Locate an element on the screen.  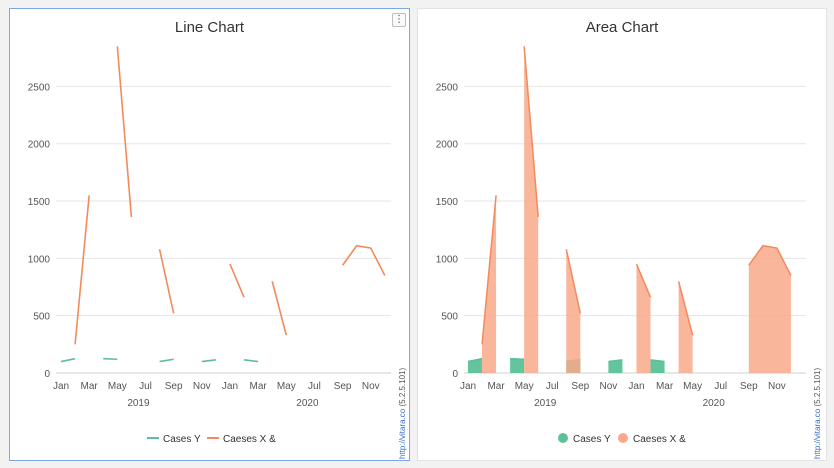
chart-title: Area Chart is located at coordinates (622, 27).